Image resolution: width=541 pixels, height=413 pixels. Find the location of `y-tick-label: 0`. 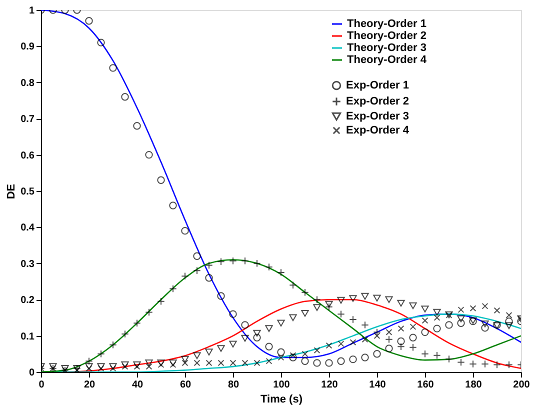

y-tick-label: 0 is located at coordinates (31, 373).